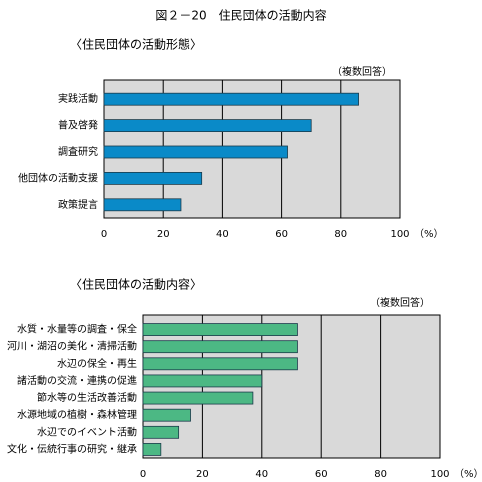 This screenshot has width=482, height=482. Describe the element at coordinates (136, 284) in the screenshot. I see `chart-title: 〈住民団体の活動内容〉` at that location.